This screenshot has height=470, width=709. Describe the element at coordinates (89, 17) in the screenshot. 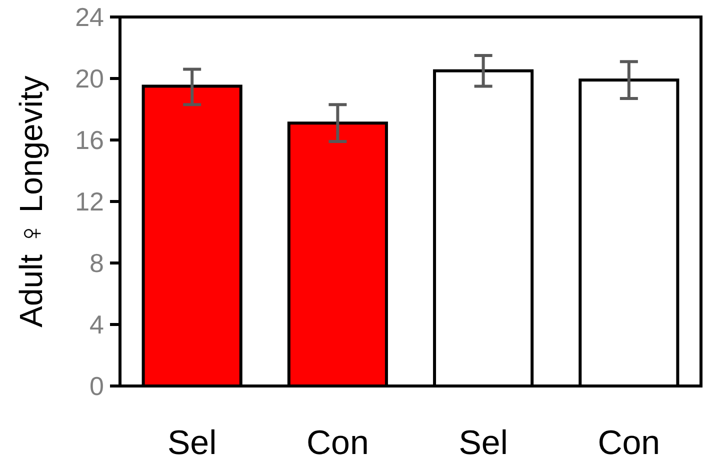

I see `y-tick-label: 24` at that location.